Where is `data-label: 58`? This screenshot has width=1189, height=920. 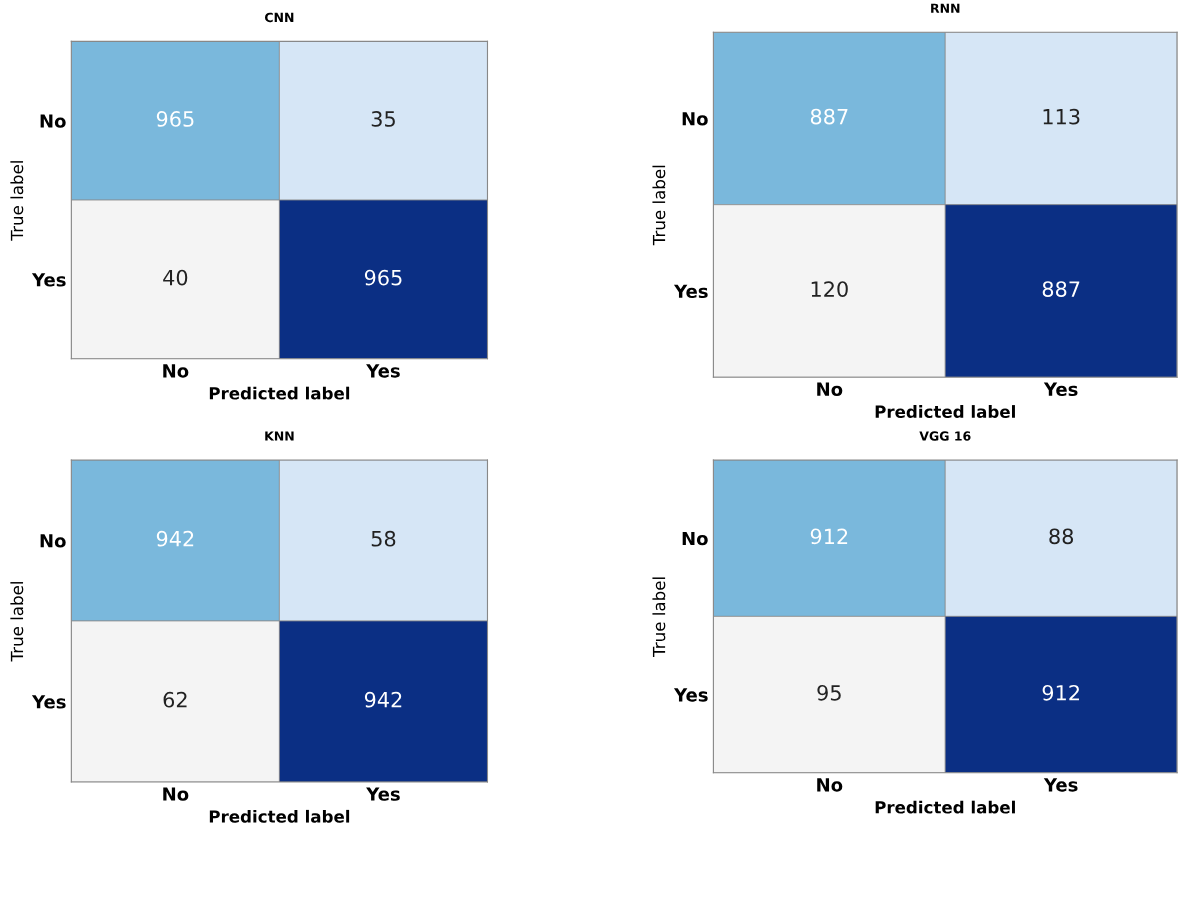
data-label: 58 is located at coordinates (383, 538).